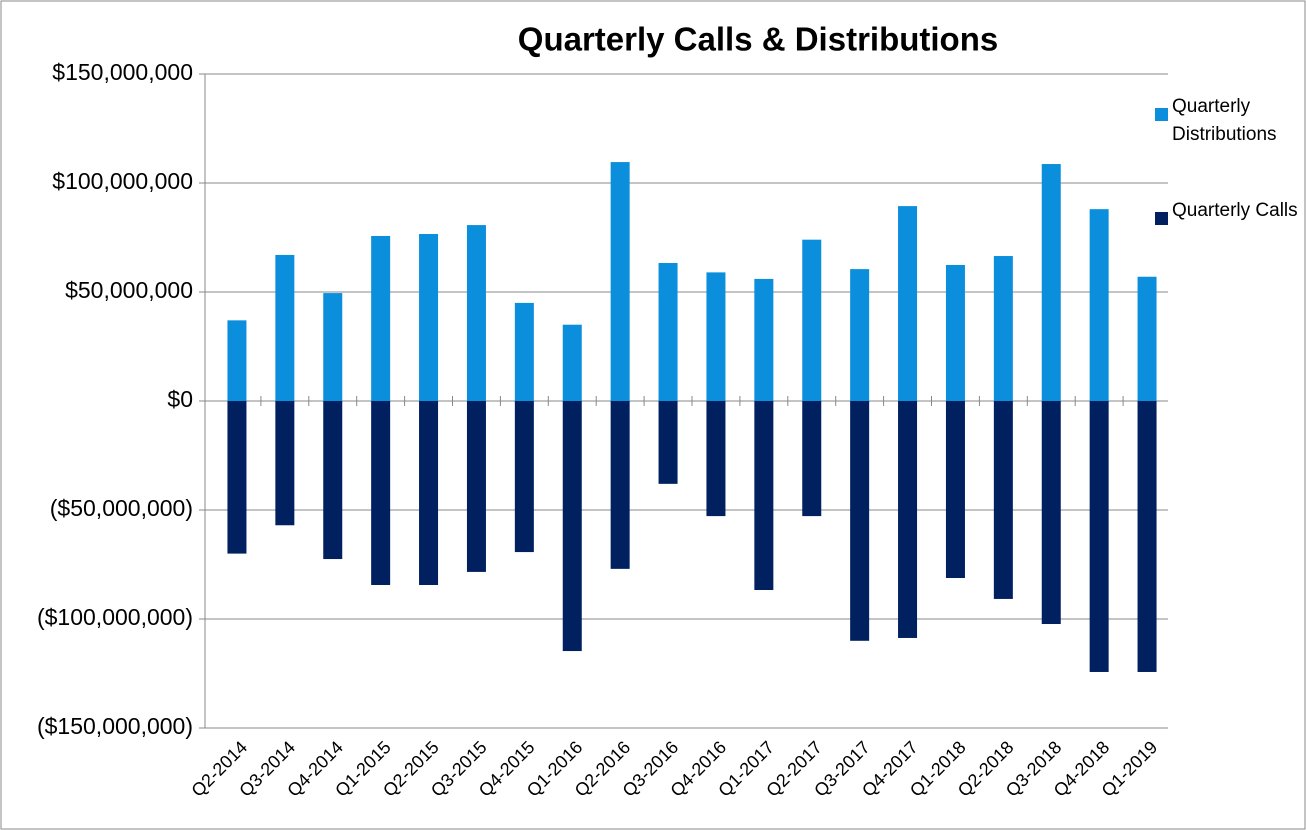 The height and width of the screenshot is (830, 1306). What do you see at coordinates (1224, 120) in the screenshot?
I see `legend-label: Quarterly Distributions` at bounding box center [1224, 120].